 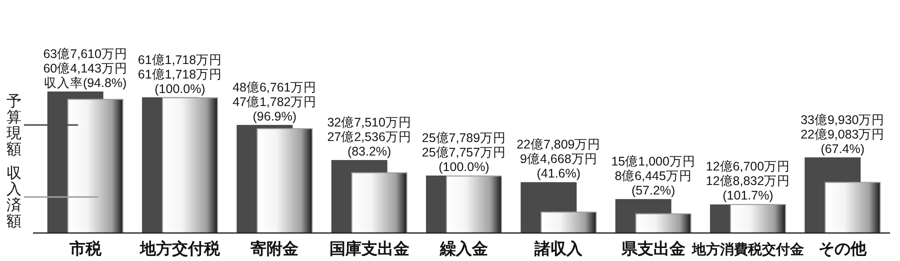 I want to click on annotation: 12億8,832万円, so click(x=748, y=181).